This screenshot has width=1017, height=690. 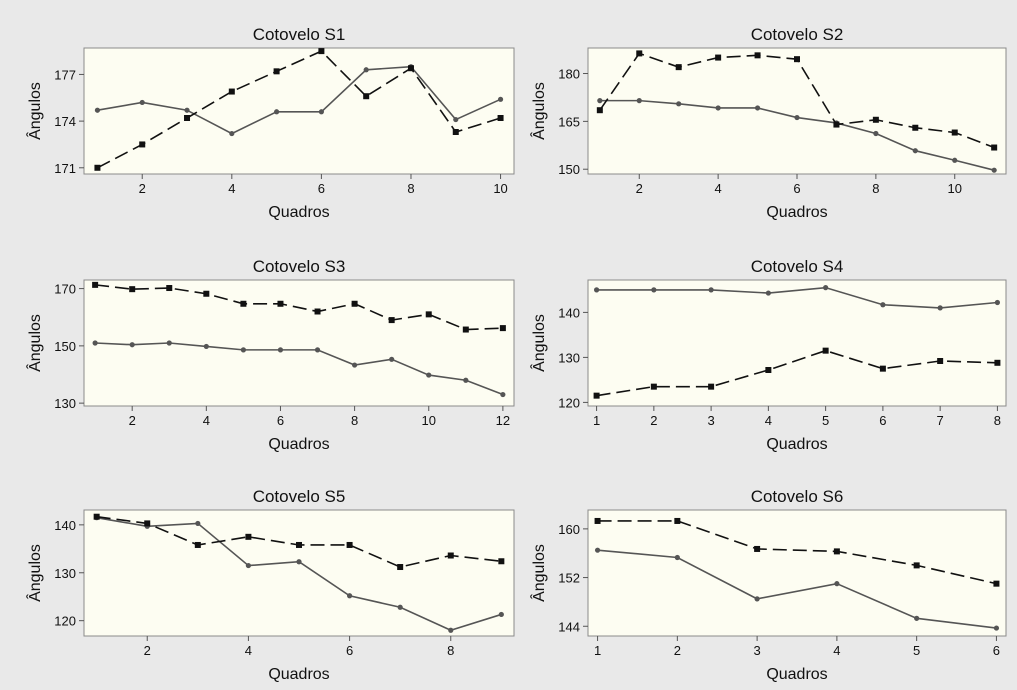 What do you see at coordinates (569, 578) in the screenshot?
I see `y-tick-label: 152` at bounding box center [569, 578].